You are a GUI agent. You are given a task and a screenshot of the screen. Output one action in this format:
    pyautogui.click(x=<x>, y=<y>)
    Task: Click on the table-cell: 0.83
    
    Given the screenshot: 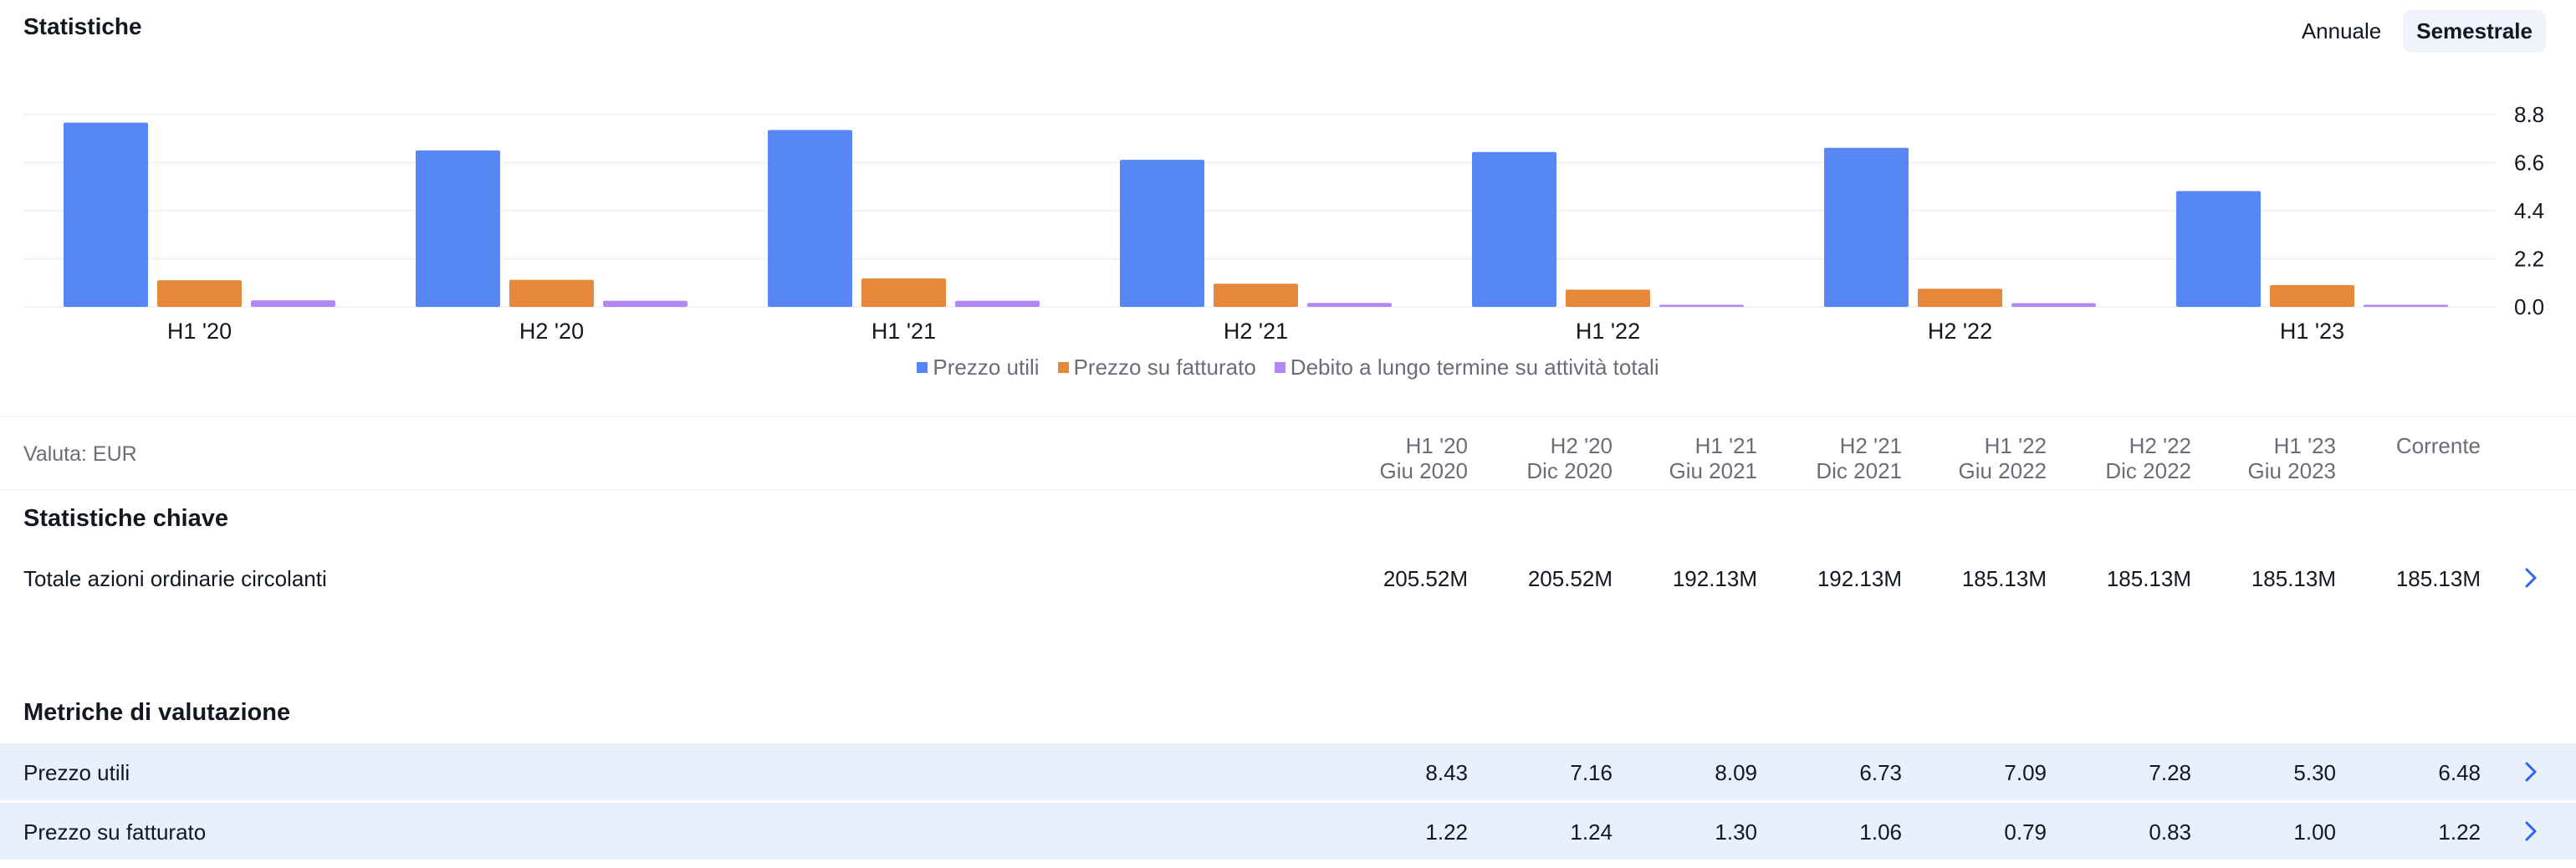 What is the action you would take?
    pyautogui.click(x=2170, y=832)
    